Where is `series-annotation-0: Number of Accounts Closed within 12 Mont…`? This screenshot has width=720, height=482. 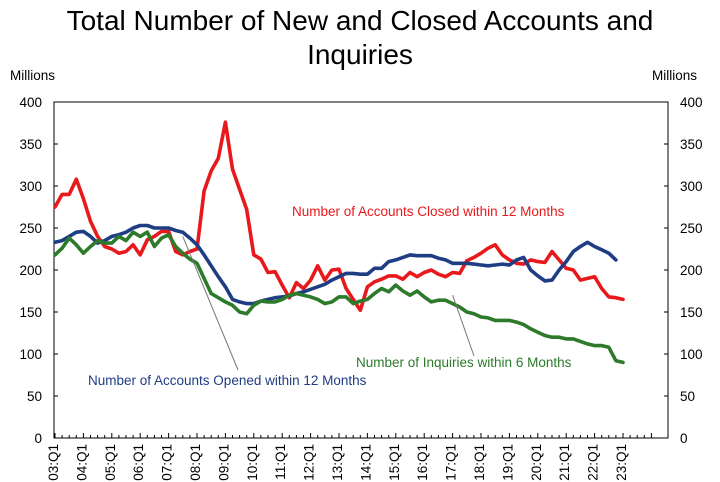
series-annotation-0: Number of Accounts Closed within 12 Mont… is located at coordinates (428, 211).